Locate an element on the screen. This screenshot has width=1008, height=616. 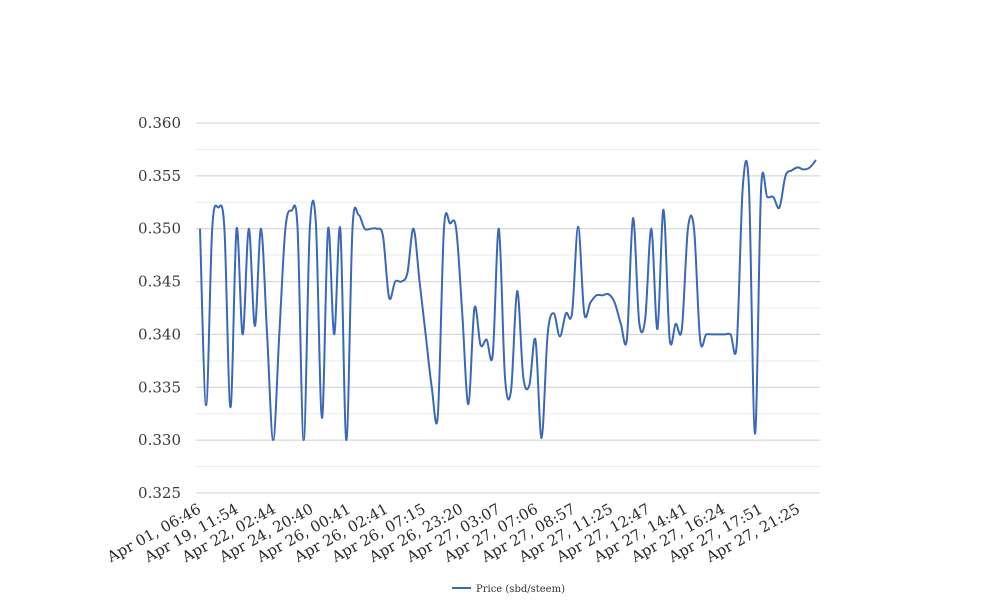
y-tick-label: 0.345 is located at coordinates (159, 282).